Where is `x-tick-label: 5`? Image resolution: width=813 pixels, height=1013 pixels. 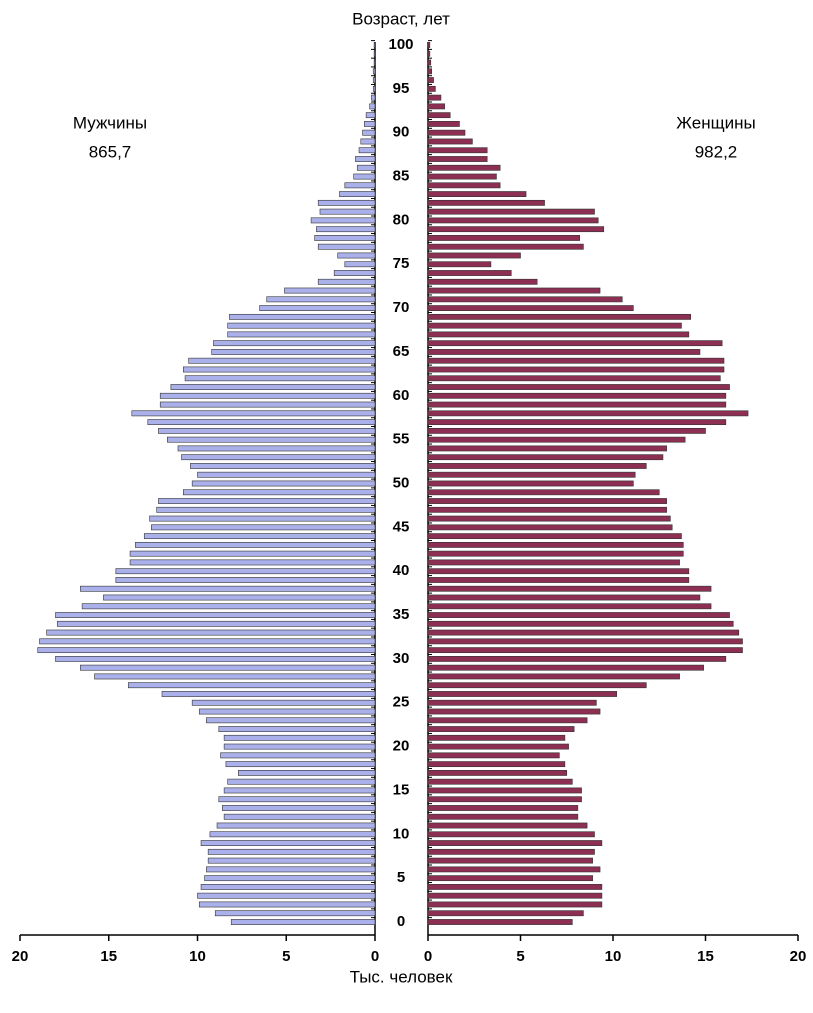 x-tick-label: 5 is located at coordinates (520, 956).